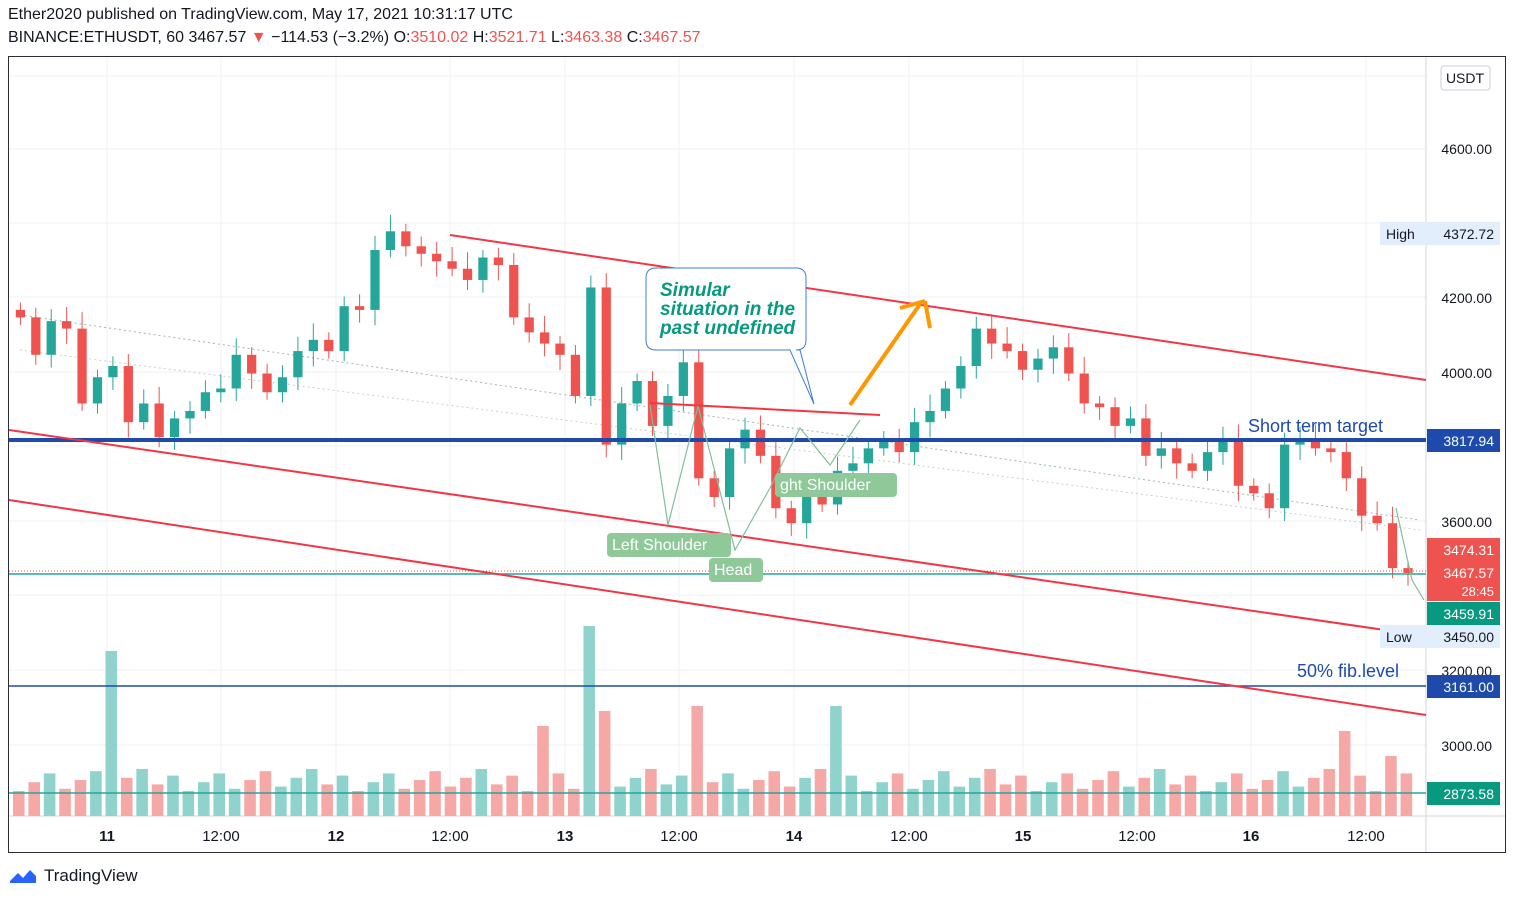 The image size is (1515, 902). What do you see at coordinates (836, 485) in the screenshot?
I see `right-shoulder-label-bg` at bounding box center [836, 485].